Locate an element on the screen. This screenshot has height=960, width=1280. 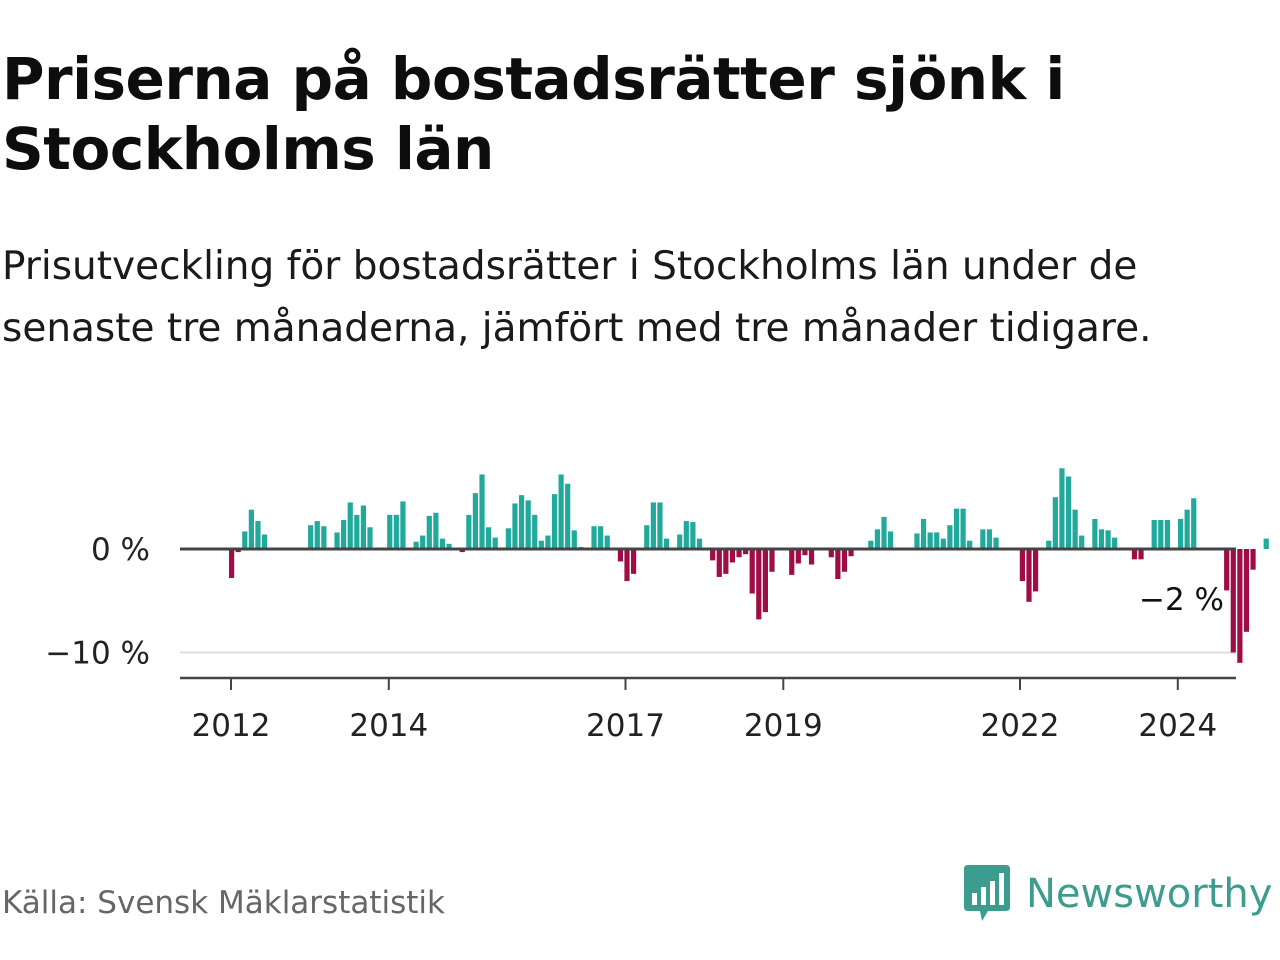
brand-logo: Newsworthy is located at coordinates (1117, 894).